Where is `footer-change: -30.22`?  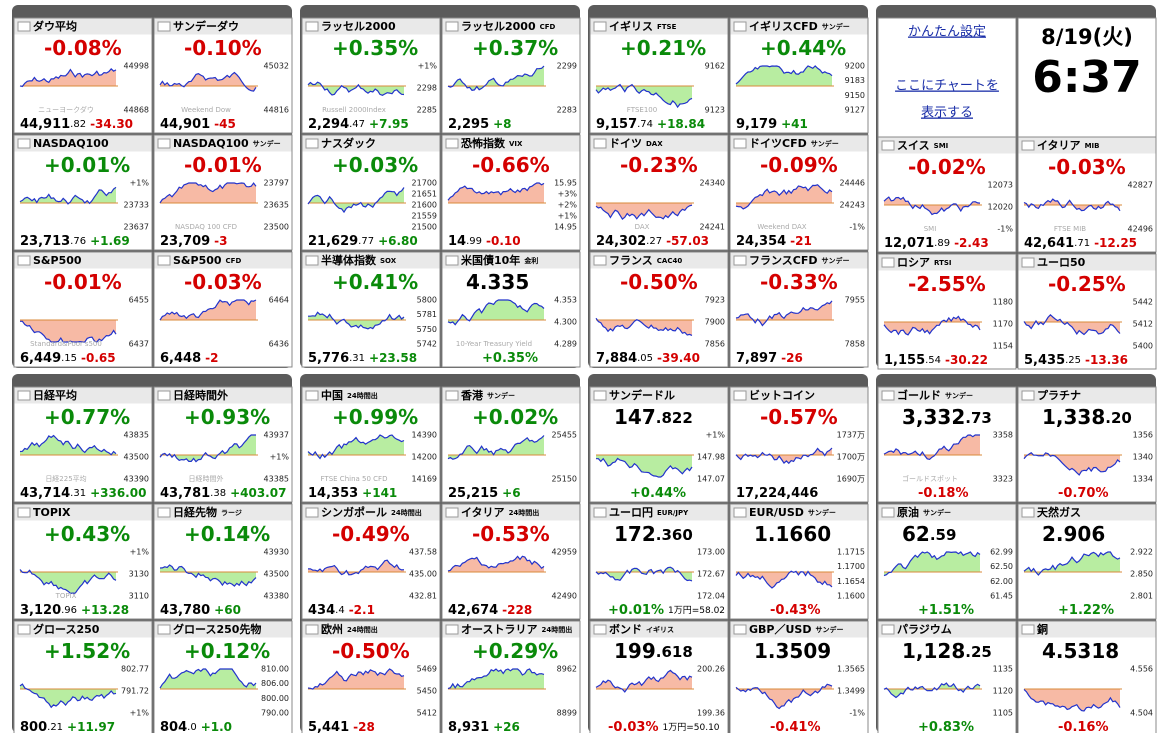
footer-change: -30.22 is located at coordinates (966, 360).